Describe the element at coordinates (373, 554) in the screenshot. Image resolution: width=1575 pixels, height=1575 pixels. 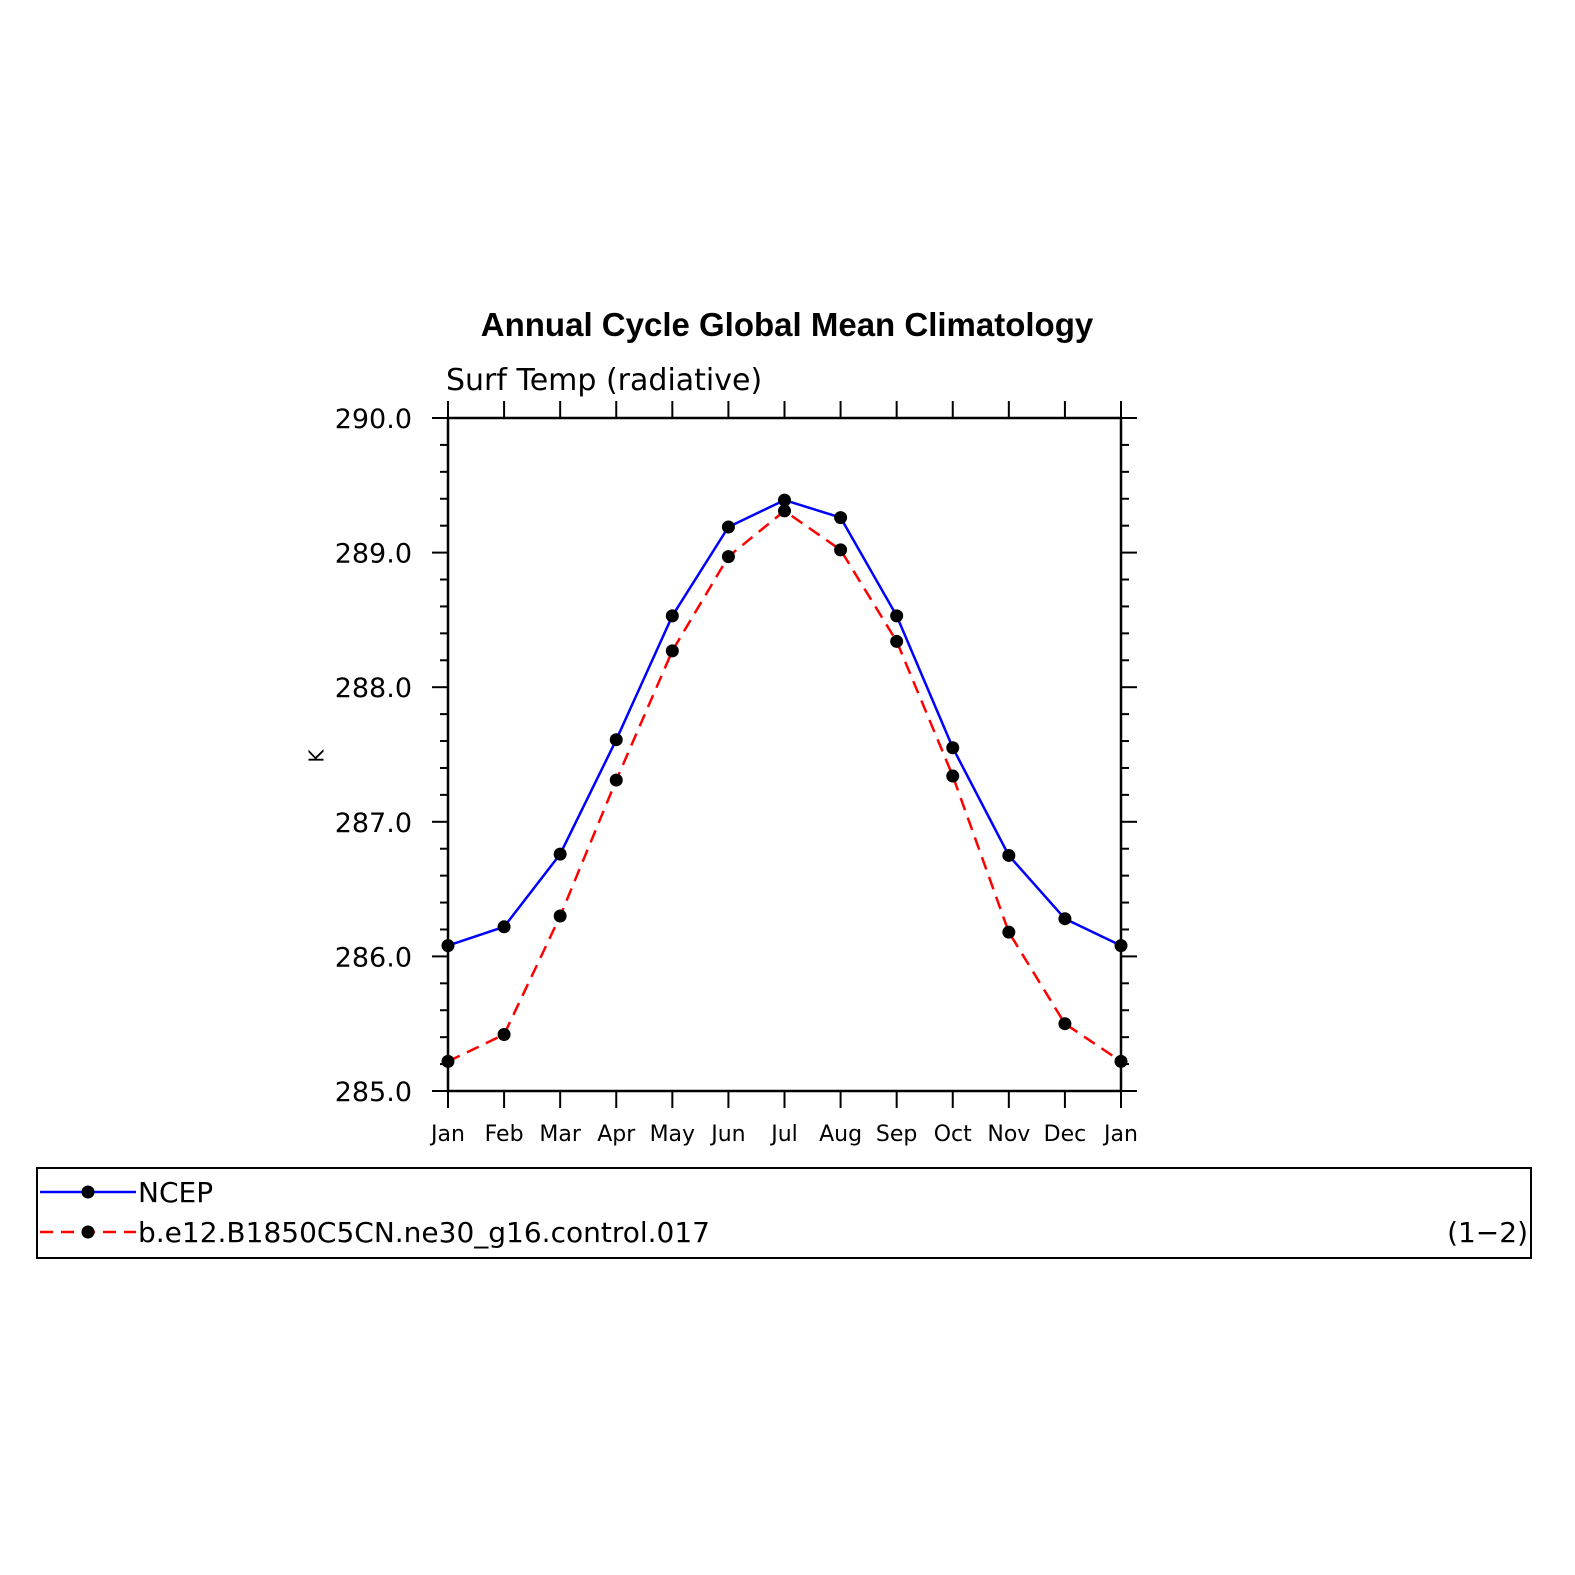
I see `y-tick-label: 289.0` at that location.